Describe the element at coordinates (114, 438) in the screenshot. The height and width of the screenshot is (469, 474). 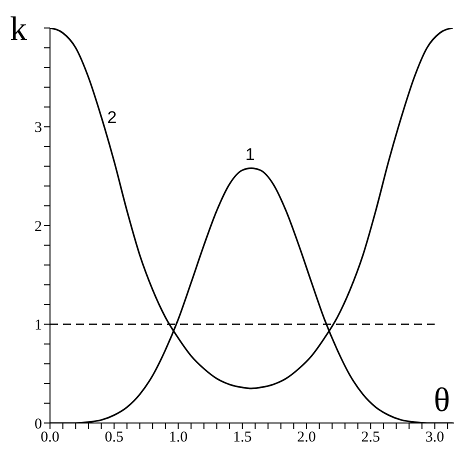
I see `x-tick-label: 0.5` at that location.